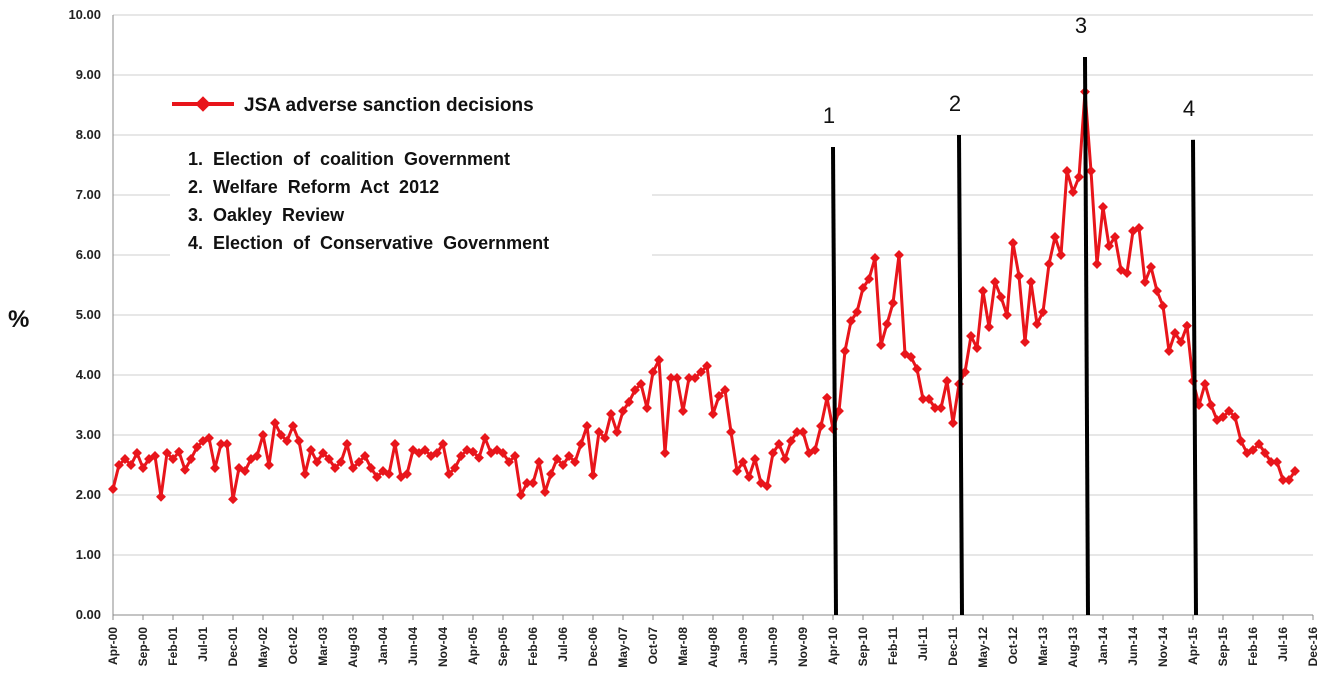 The width and height of the screenshot is (1324, 679). I want to click on y-tick-label: 9.00, so click(88, 74).